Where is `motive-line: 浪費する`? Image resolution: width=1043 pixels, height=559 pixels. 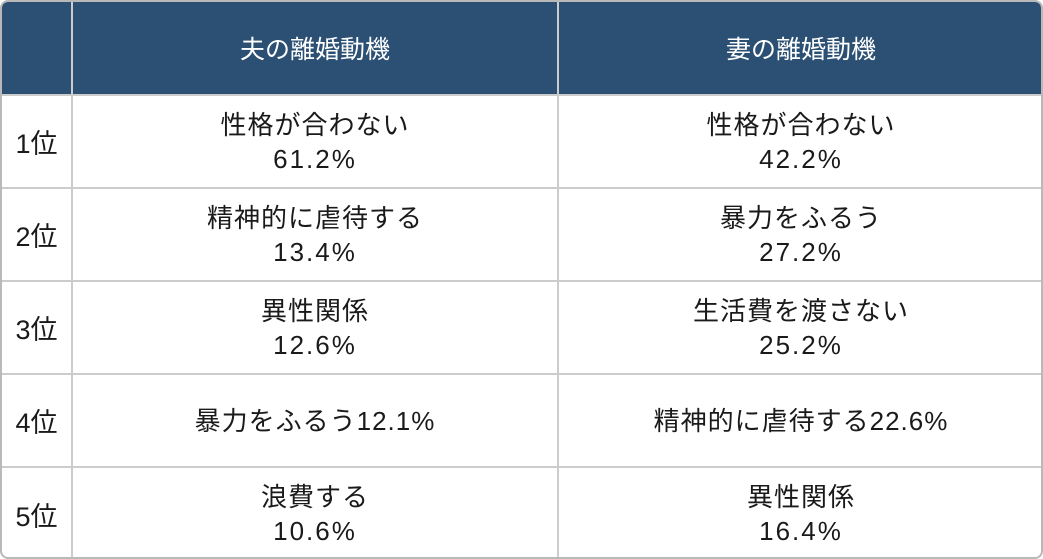
motive-line: 浪費する is located at coordinates (314, 497).